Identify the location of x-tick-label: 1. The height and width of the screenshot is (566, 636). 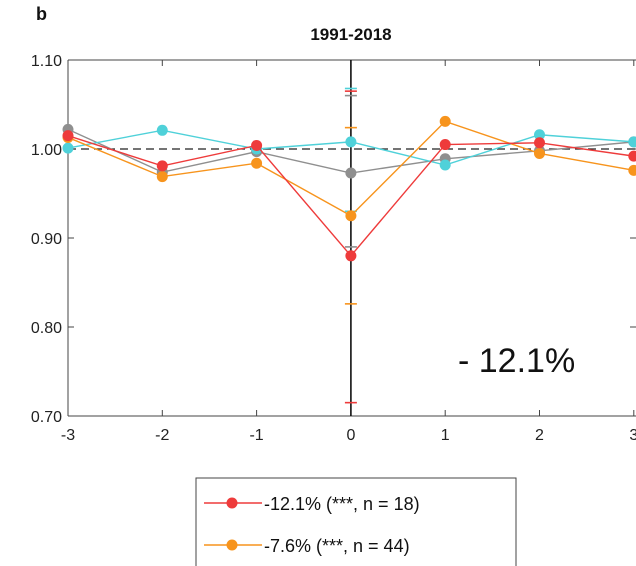
(445, 435).